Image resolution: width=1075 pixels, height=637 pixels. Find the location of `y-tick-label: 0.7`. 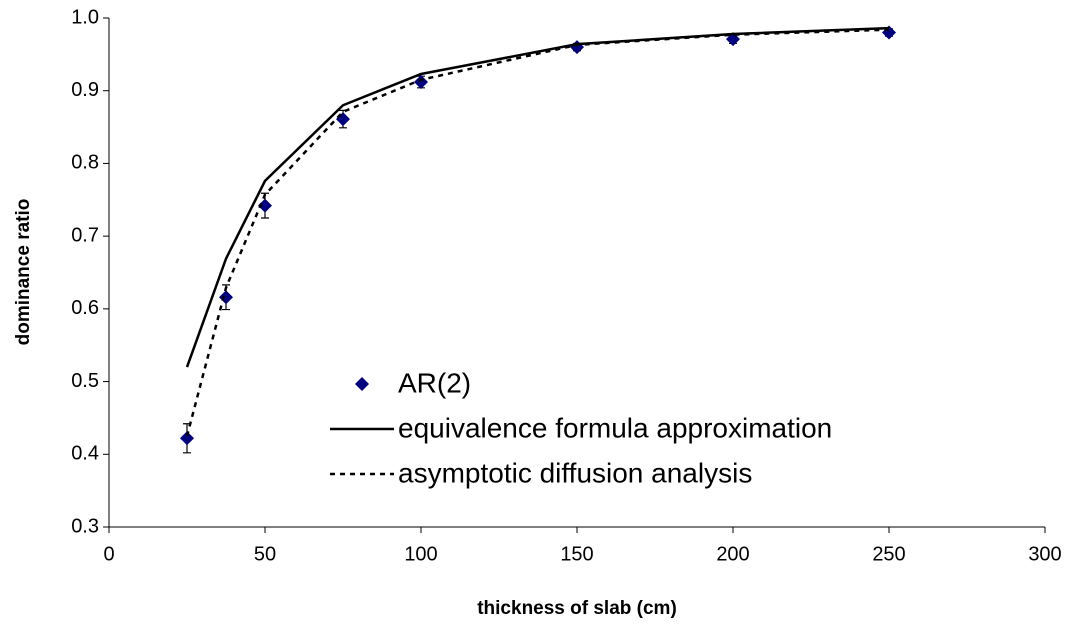

y-tick-label: 0.7 is located at coordinates (85, 235).